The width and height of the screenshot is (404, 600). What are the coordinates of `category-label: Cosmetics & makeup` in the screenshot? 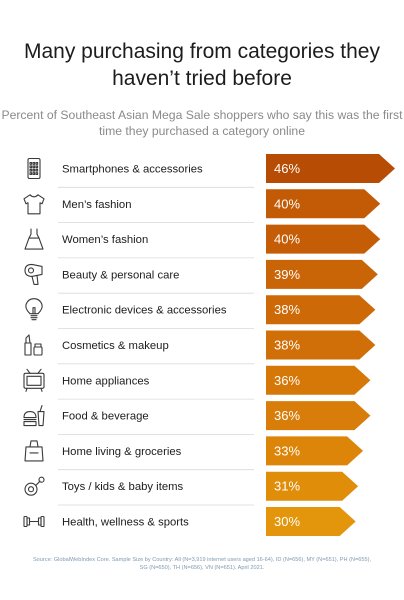 It's located at (115, 346).